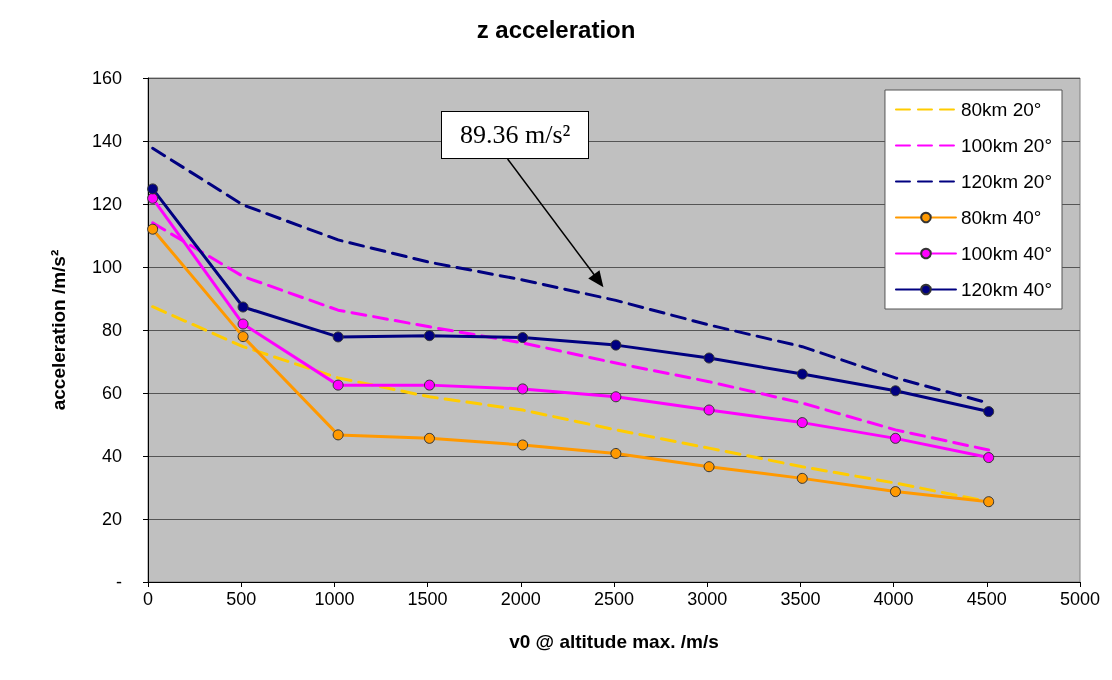  What do you see at coordinates (1006, 145) in the screenshot?
I see `legend-label: 100km 20°` at bounding box center [1006, 145].